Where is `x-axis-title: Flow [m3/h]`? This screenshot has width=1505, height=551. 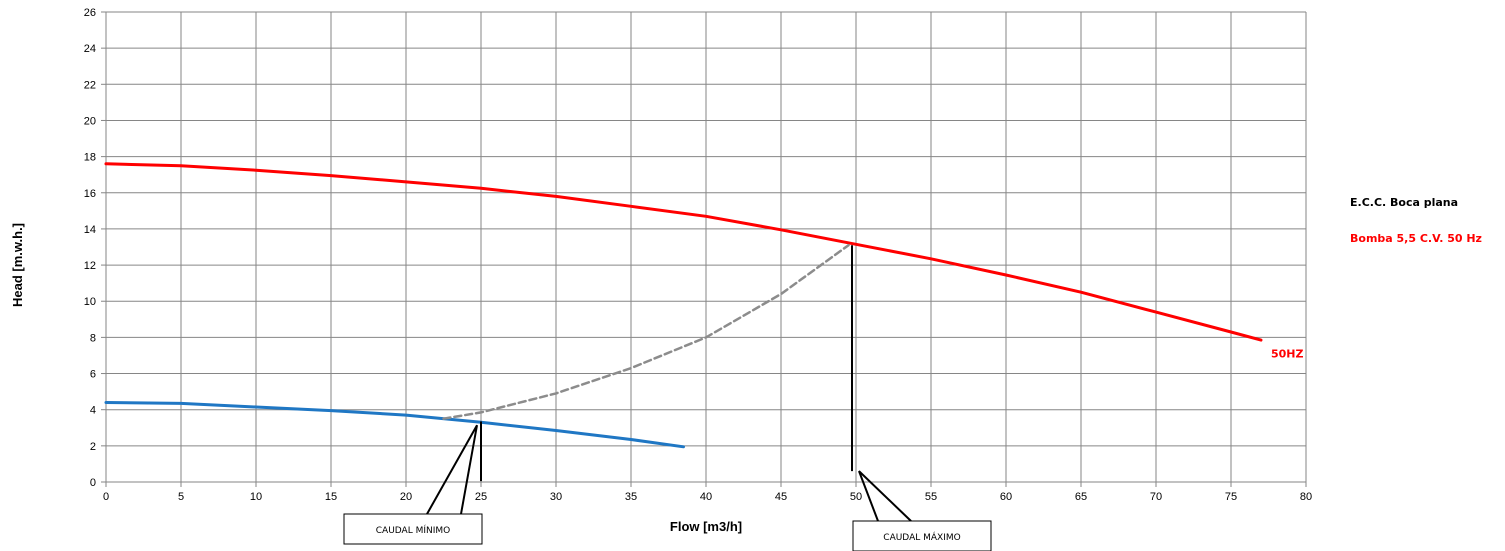
x-axis-title: Flow [m3/h] is located at coordinates (706, 526).